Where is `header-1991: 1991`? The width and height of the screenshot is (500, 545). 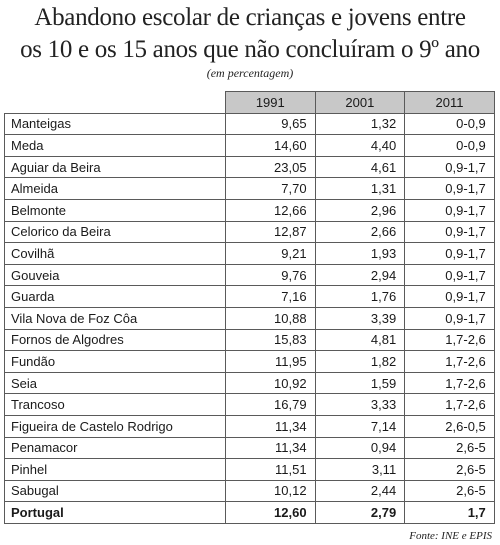 header-1991: 1991 is located at coordinates (270, 102).